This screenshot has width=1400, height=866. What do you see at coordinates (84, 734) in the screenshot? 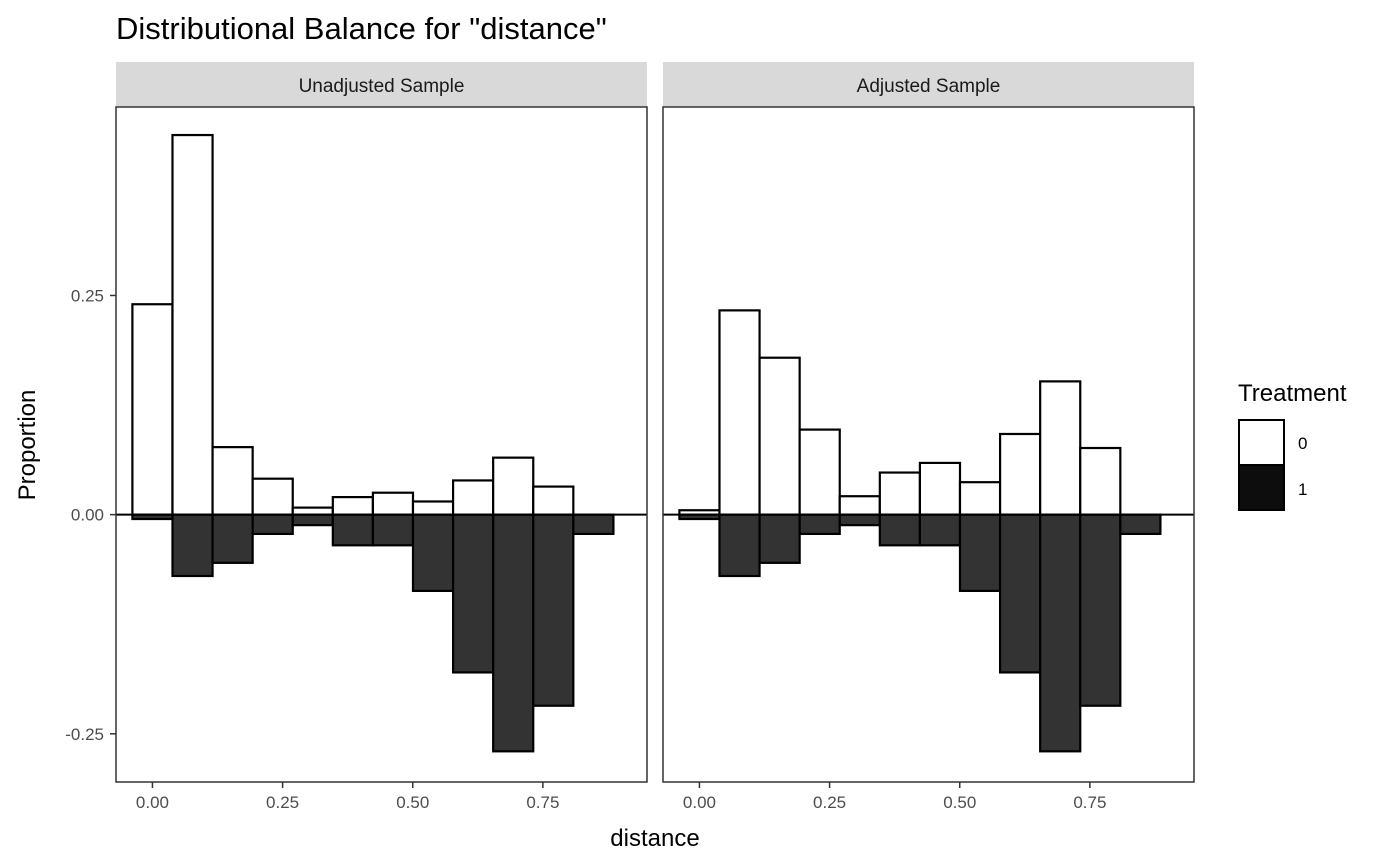
I see `y-tick-label: -0.25` at bounding box center [84, 734].